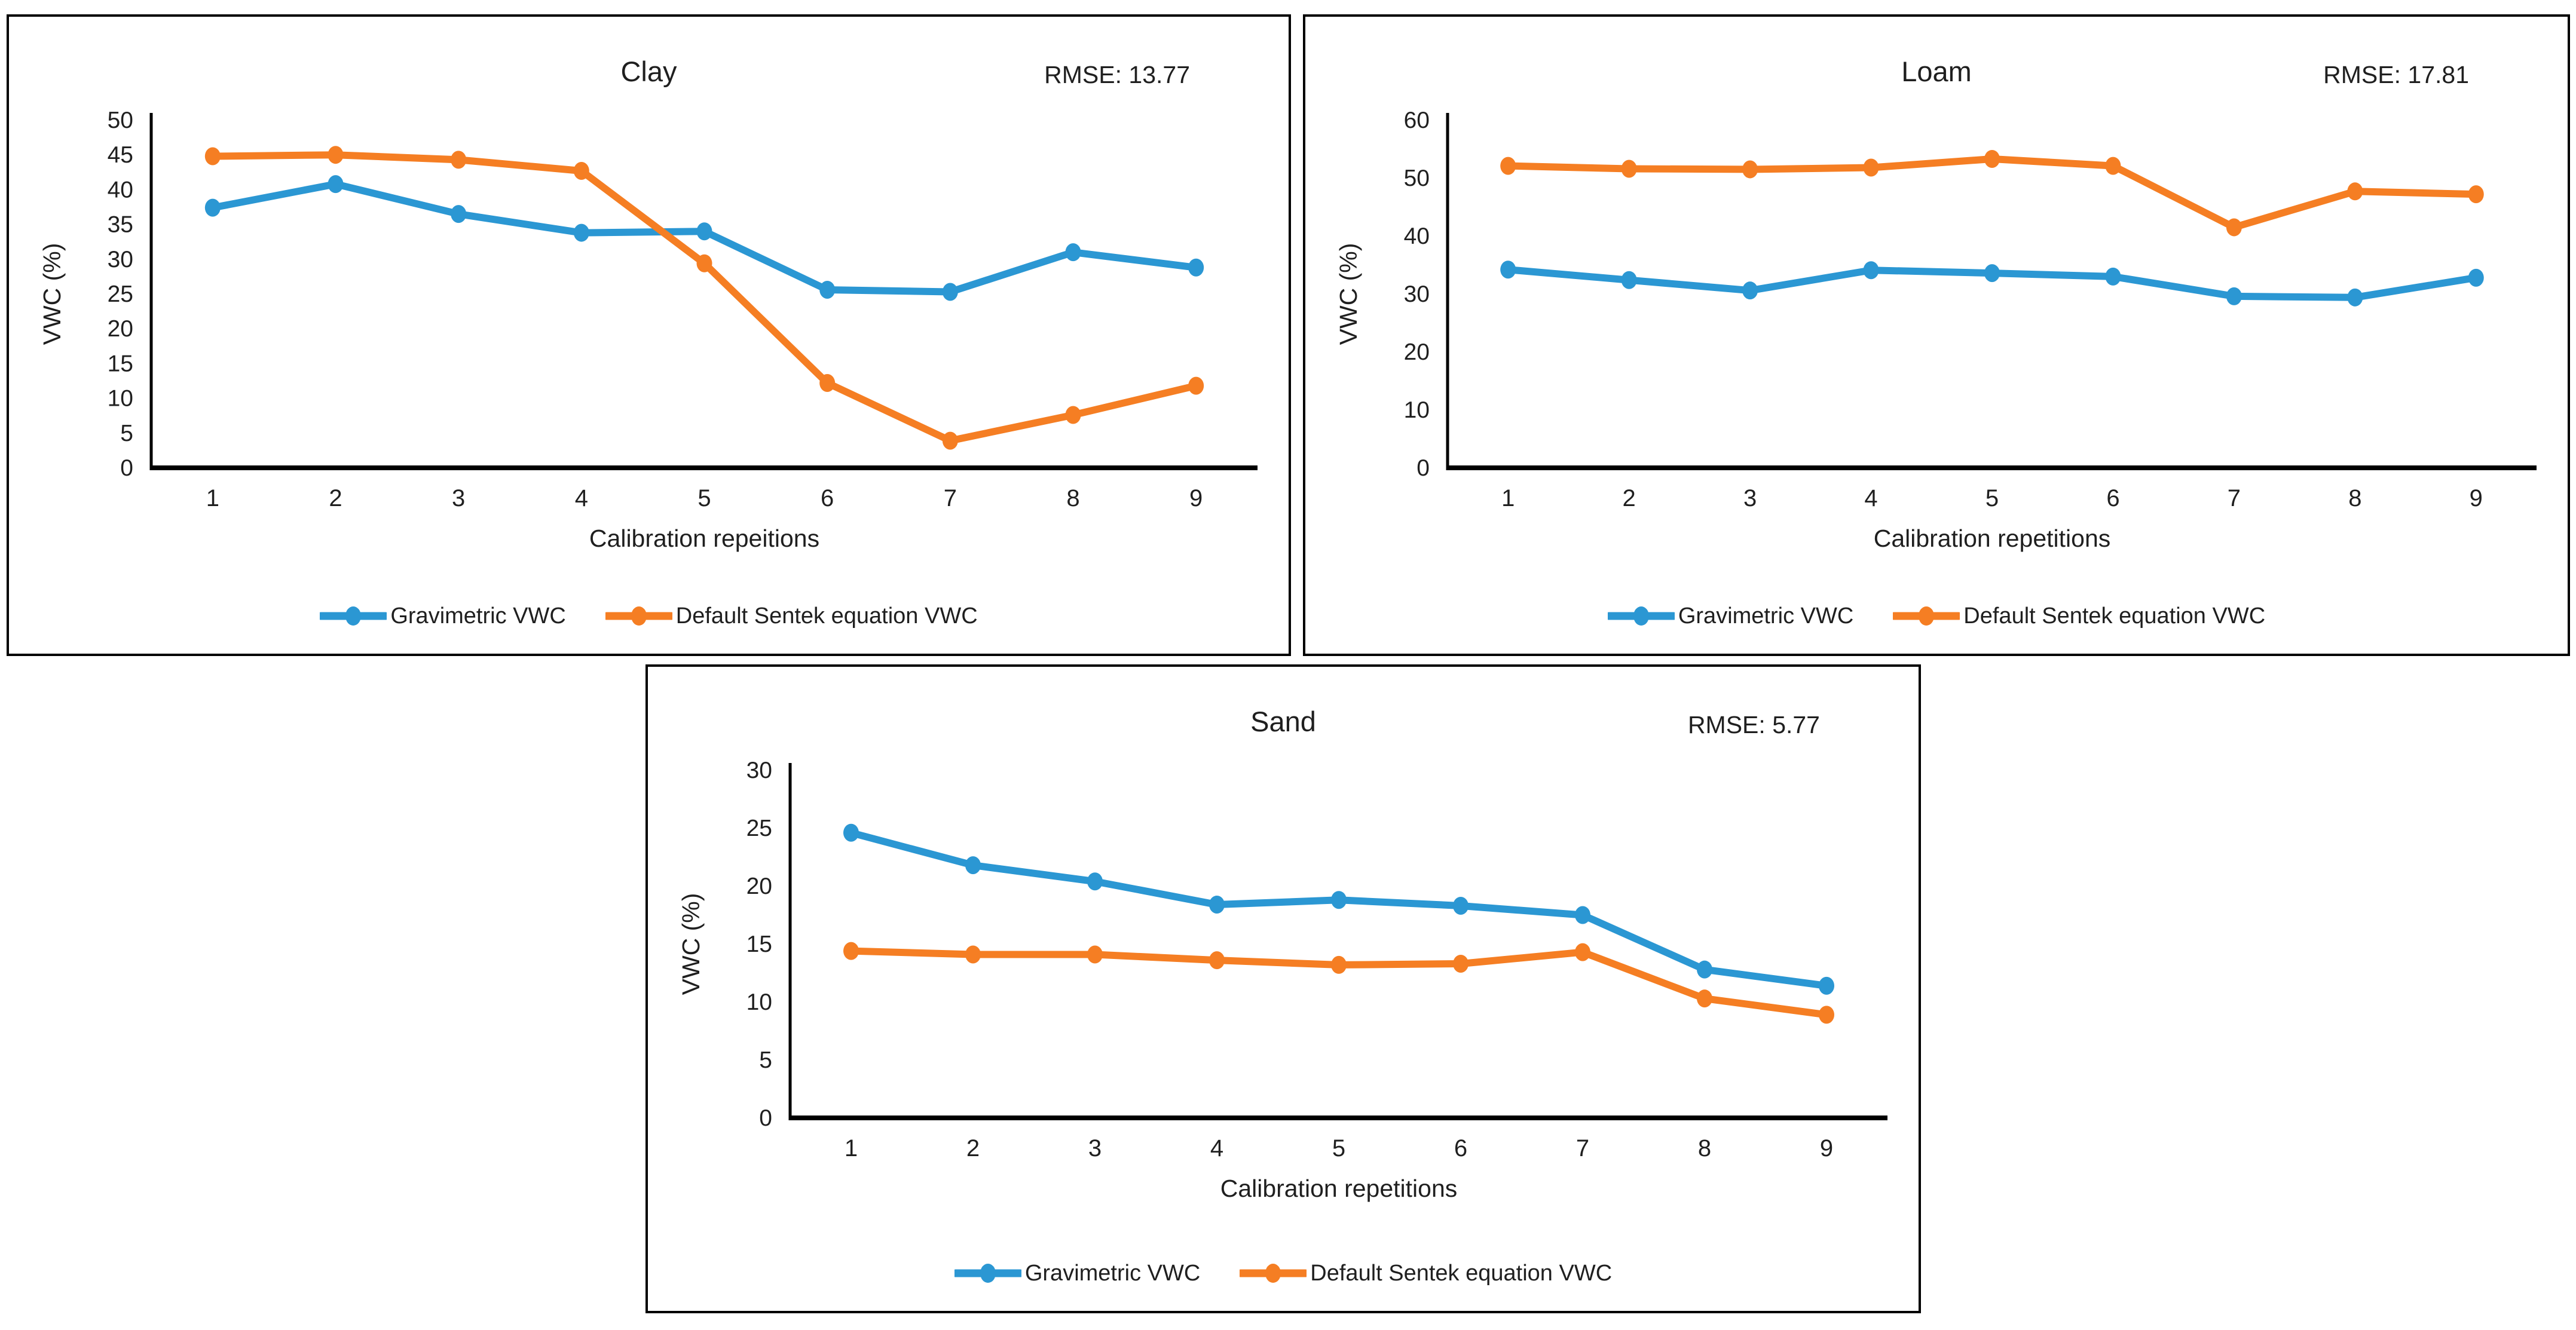  I want to click on sentek-series, so click(704, 298).